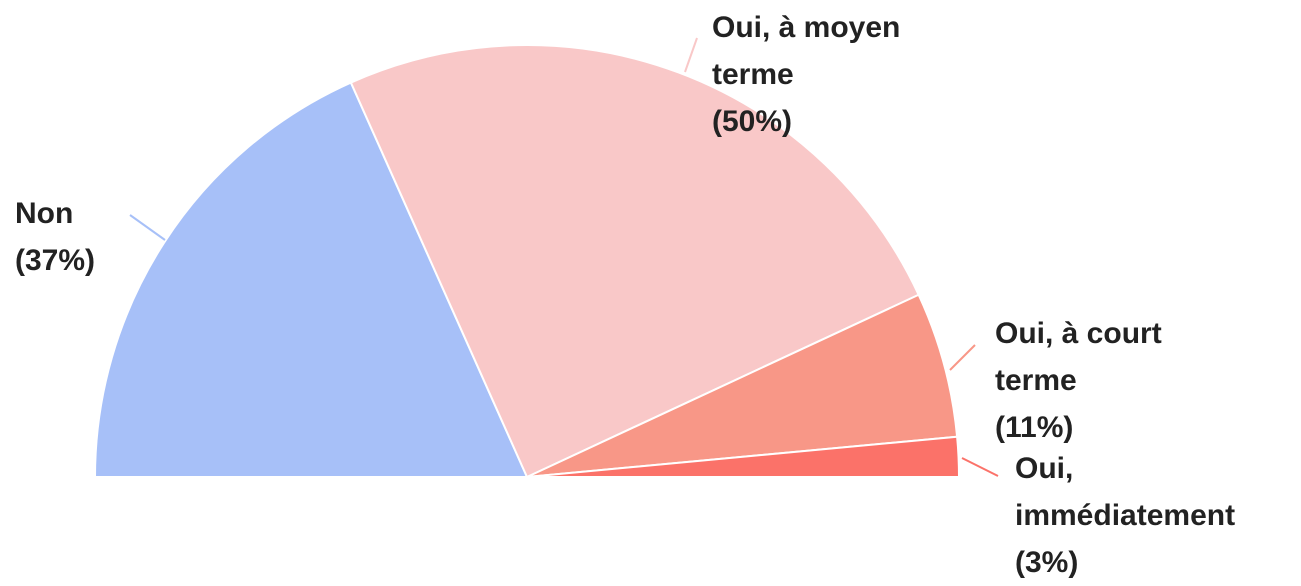 This screenshot has width=1301, height=586. I want to click on category-label: Oui, à moyen terme, so click(806, 51).